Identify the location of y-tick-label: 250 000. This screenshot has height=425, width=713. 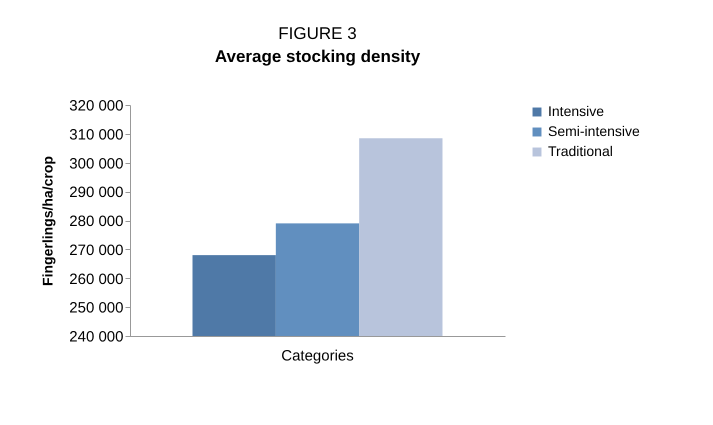
(96, 308).